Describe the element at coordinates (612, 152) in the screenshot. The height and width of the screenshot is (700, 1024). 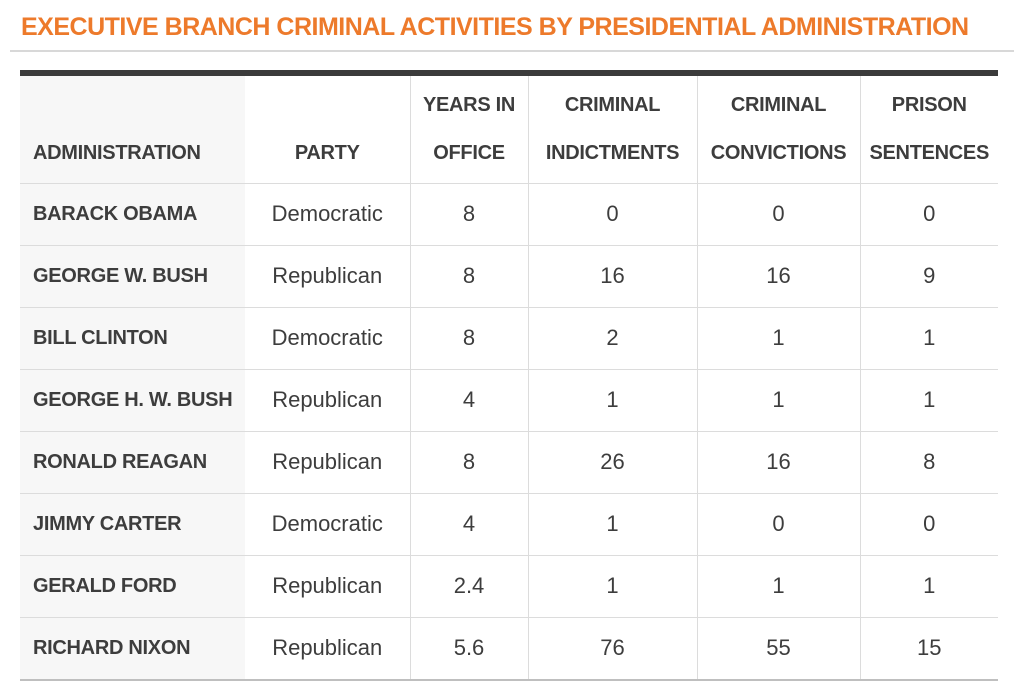
I see `column-header-label-line2: INDICTMENTS` at that location.